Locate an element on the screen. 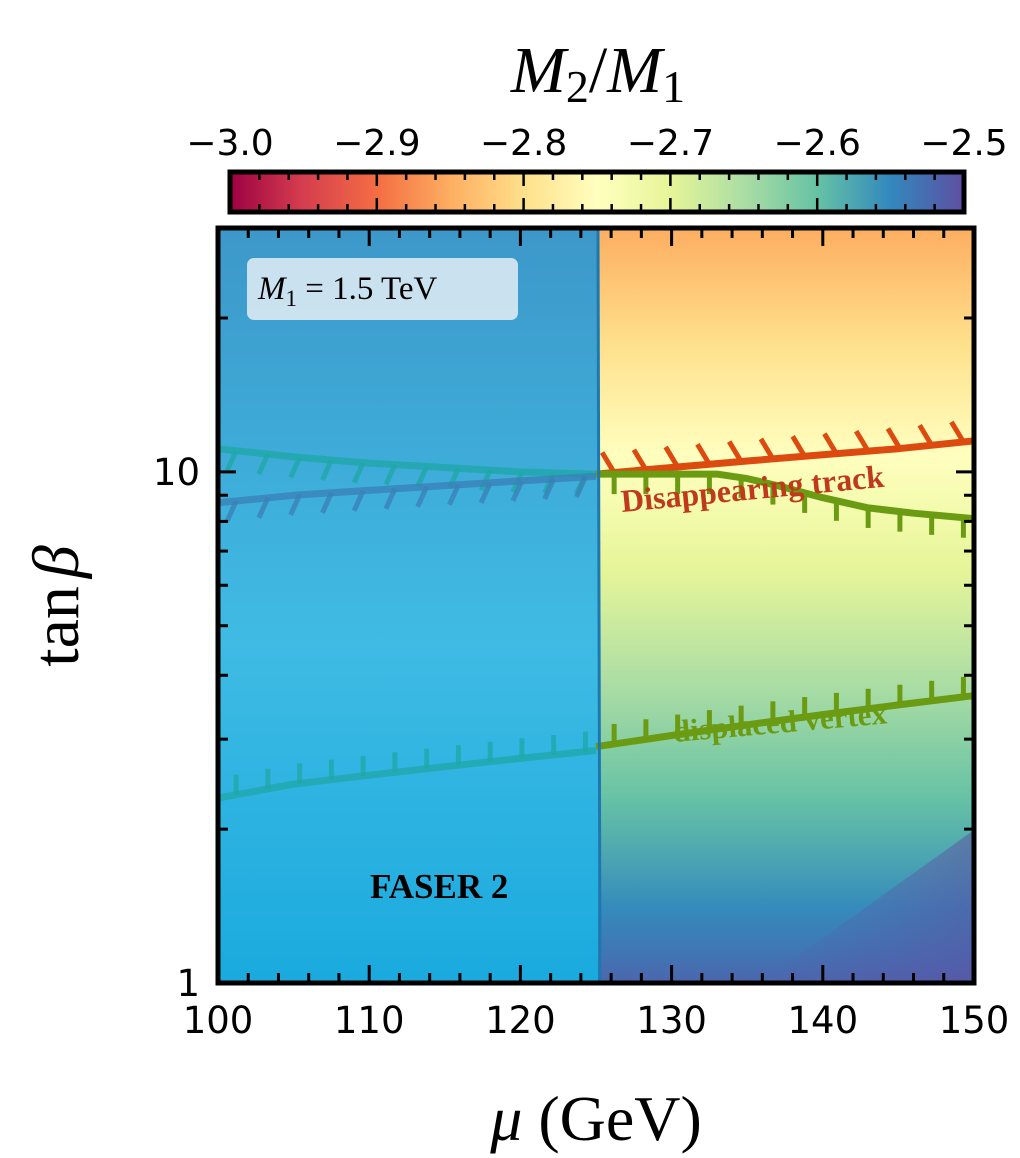 This screenshot has width=1020, height=1158. colorbar-ticks is located at coordinates (597, 192).